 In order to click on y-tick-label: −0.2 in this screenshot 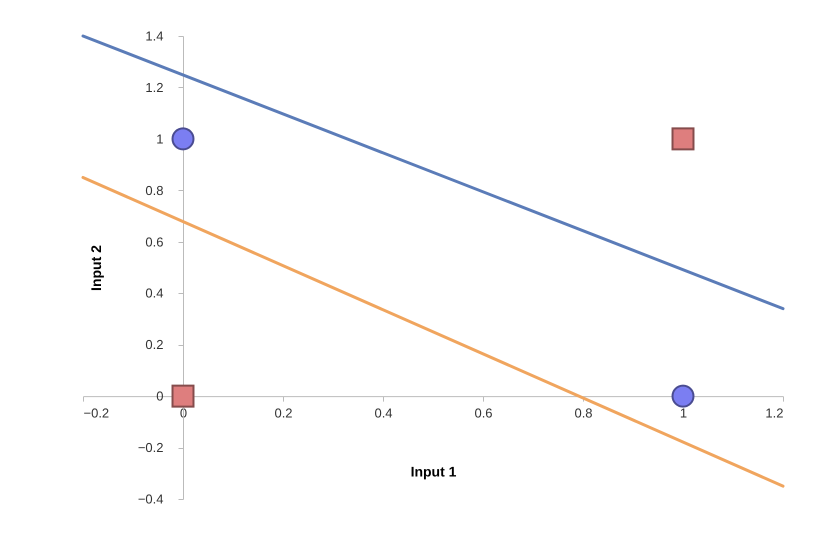, I will do `click(151, 448)`.